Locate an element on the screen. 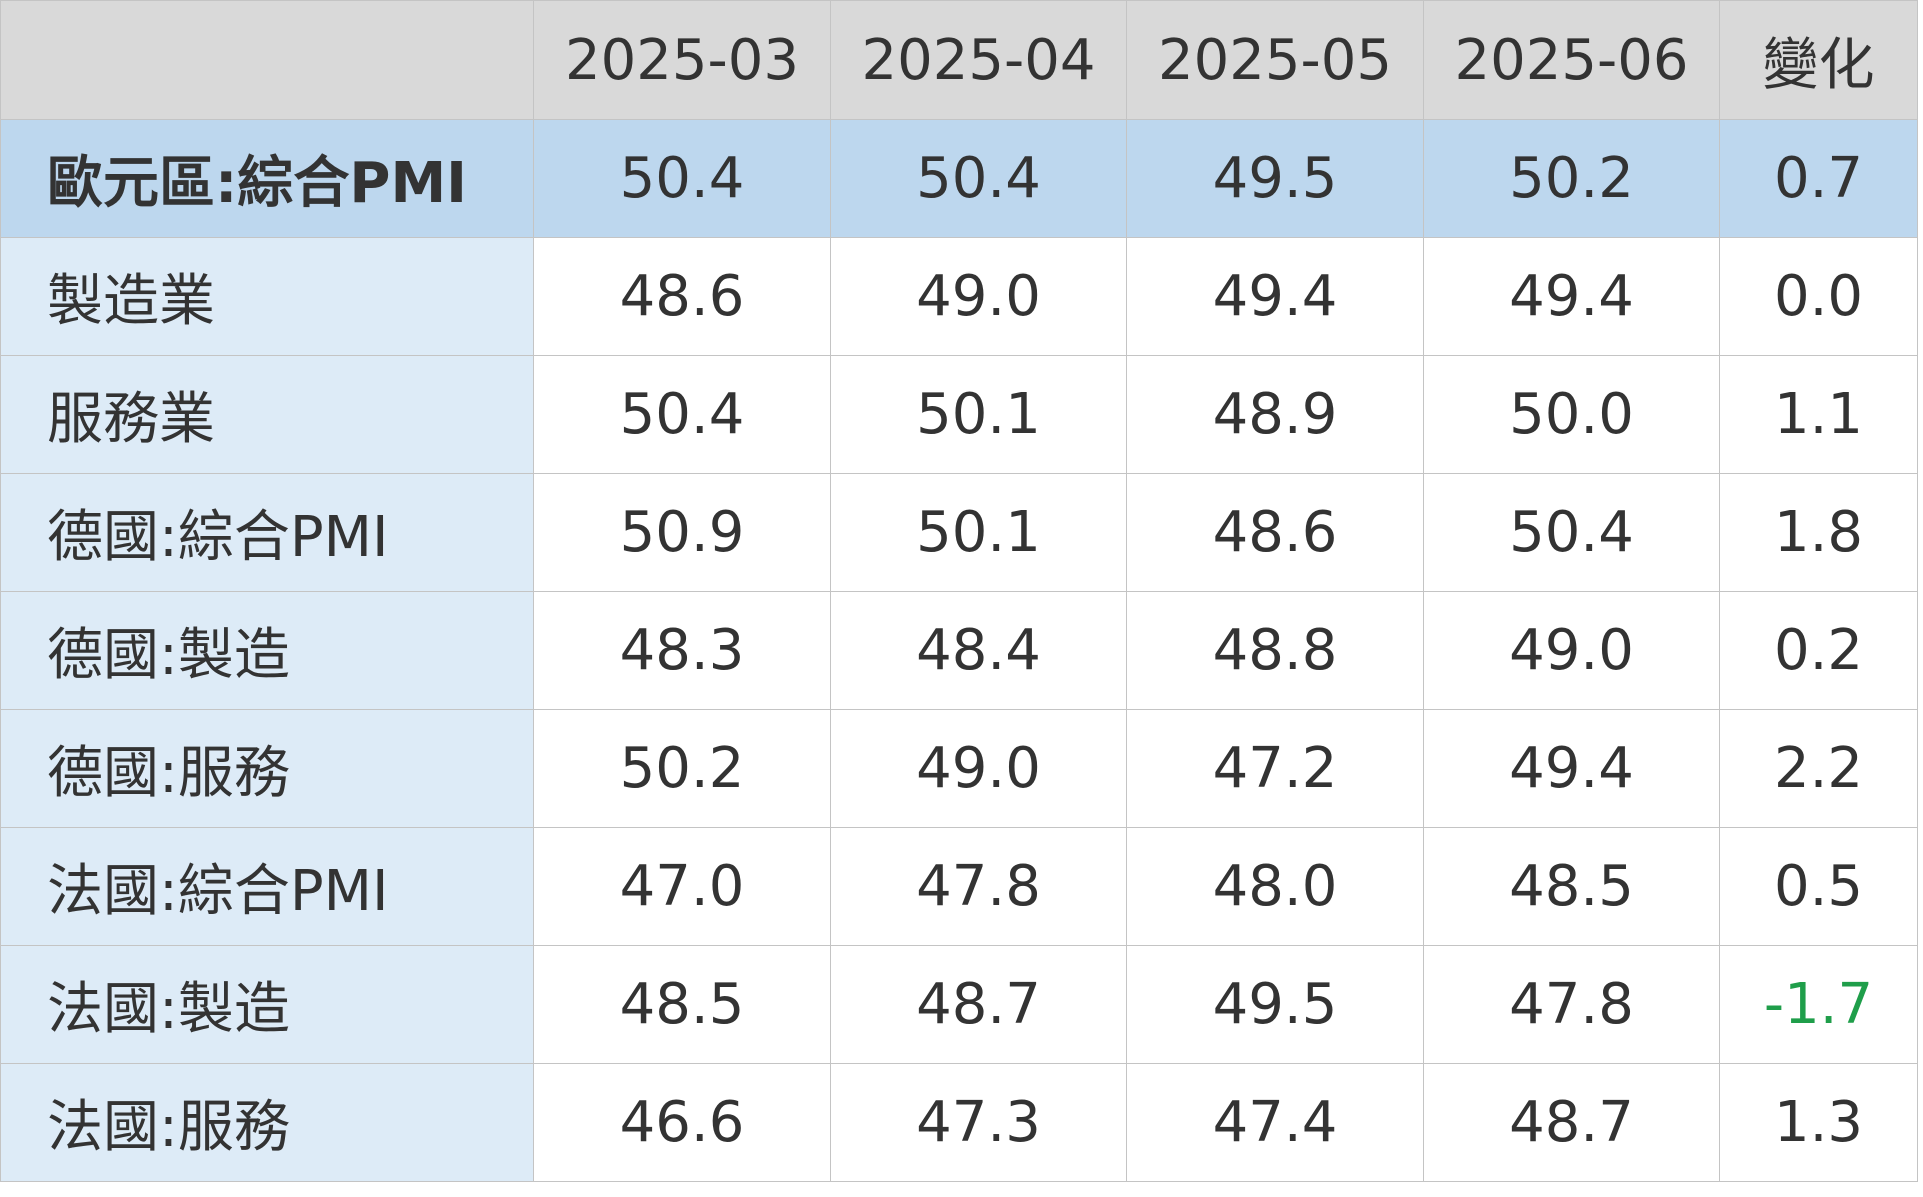 The width and height of the screenshot is (1923, 1197). table-row: 法國:製造 48.5 48.7 49.5 47.8 -1.7 is located at coordinates (959, 1004).